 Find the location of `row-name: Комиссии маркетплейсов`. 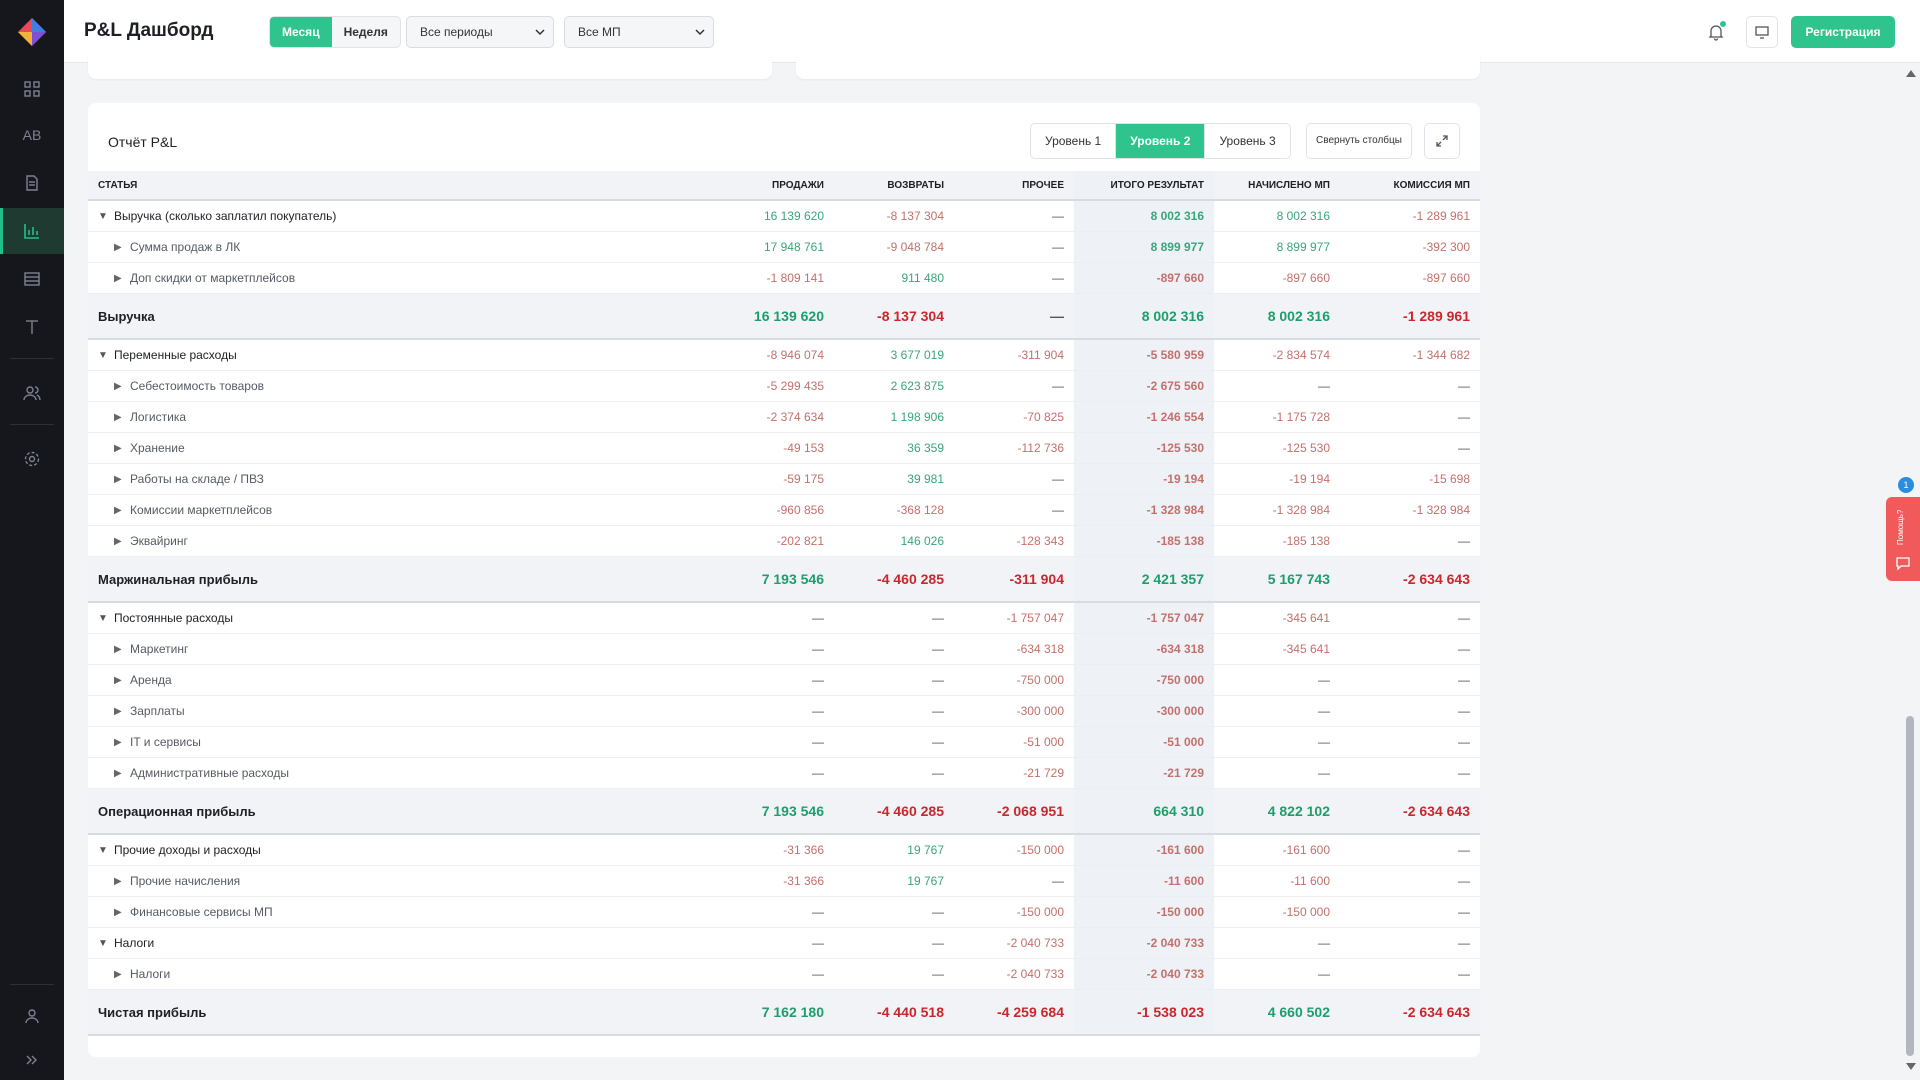

row-name: Комиссии маркетплейсов is located at coordinates (201, 510).